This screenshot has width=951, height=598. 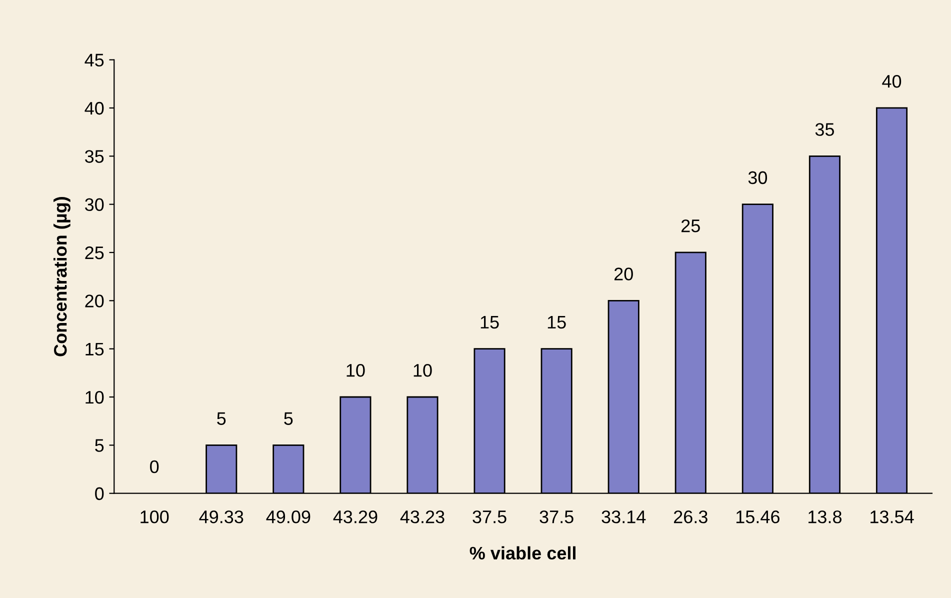 I want to click on data-label: 40, so click(x=892, y=81).